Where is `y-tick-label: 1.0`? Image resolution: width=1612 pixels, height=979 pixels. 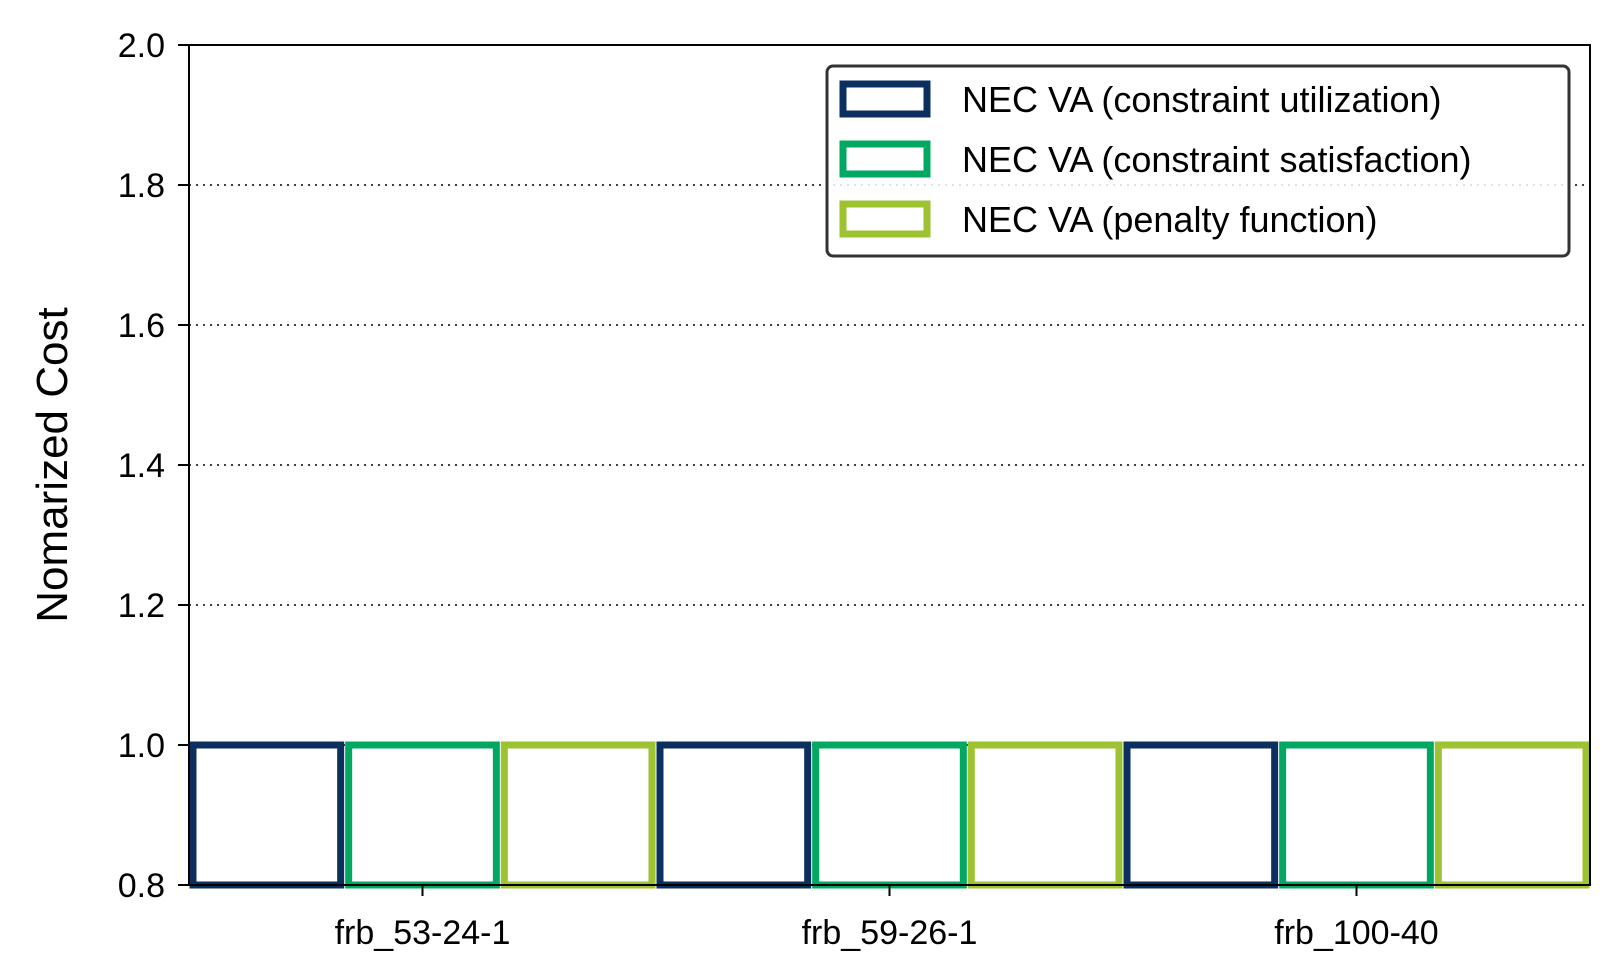 y-tick-label: 1.0 is located at coordinates (141, 746).